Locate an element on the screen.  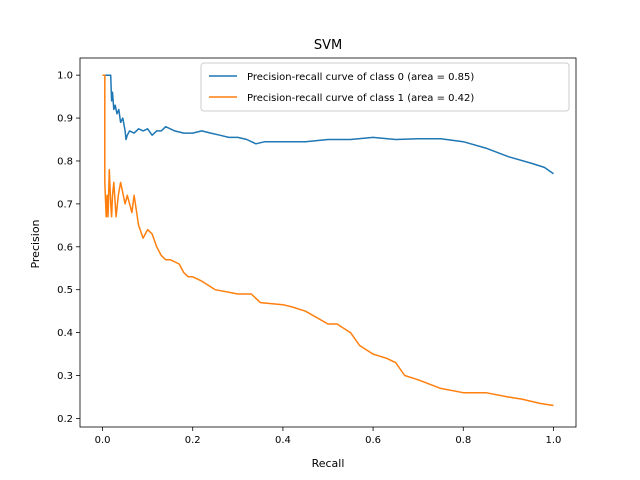
x-tick-label: 0.4 is located at coordinates (283, 440).